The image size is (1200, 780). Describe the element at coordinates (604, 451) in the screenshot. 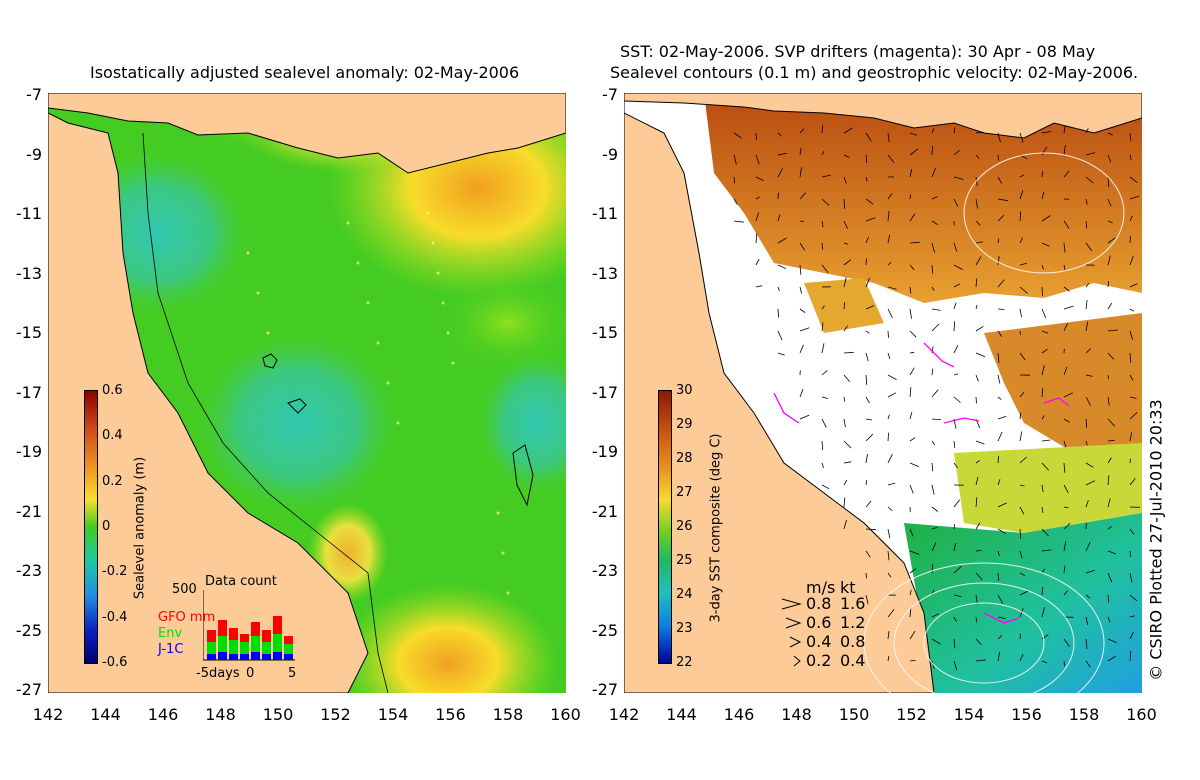

I see `lat-tick-label: -19` at that location.